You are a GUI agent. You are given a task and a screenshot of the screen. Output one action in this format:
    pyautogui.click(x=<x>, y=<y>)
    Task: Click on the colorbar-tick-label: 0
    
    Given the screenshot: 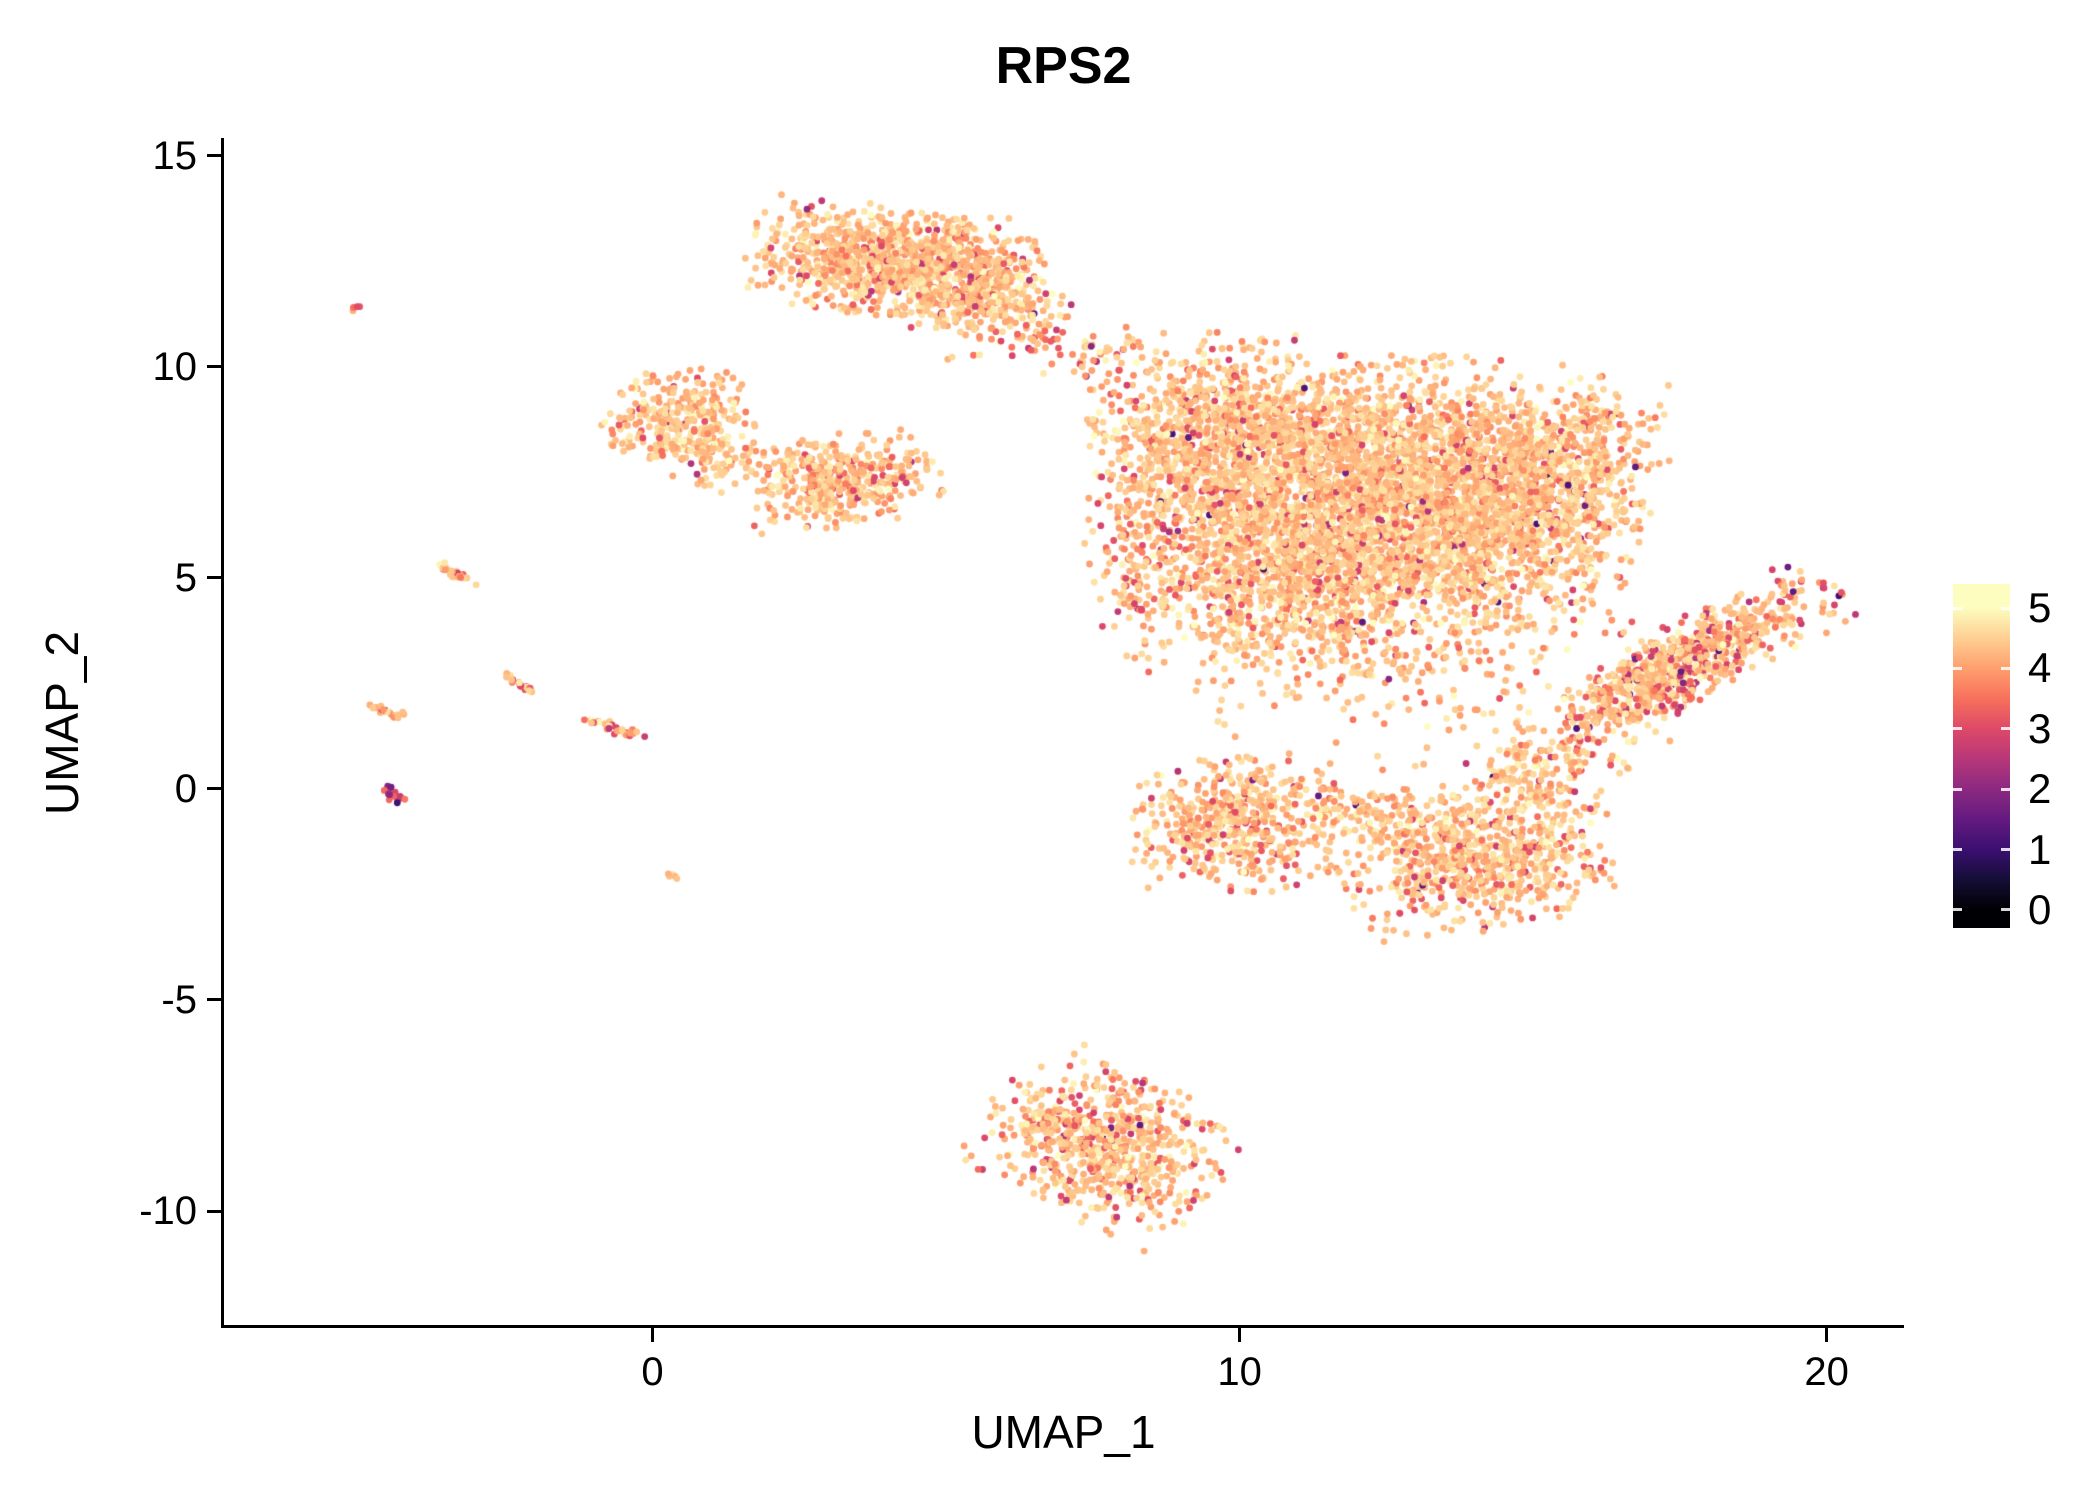 What is the action you would take?
    pyautogui.click(x=2040, y=909)
    